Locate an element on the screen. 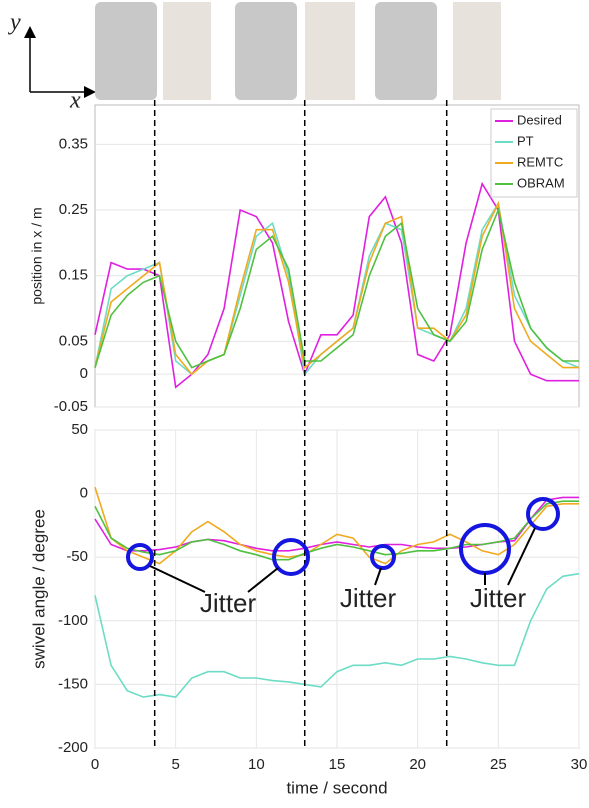 The width and height of the screenshot is (589, 808). x-tick-label: 5 is located at coordinates (175, 764).